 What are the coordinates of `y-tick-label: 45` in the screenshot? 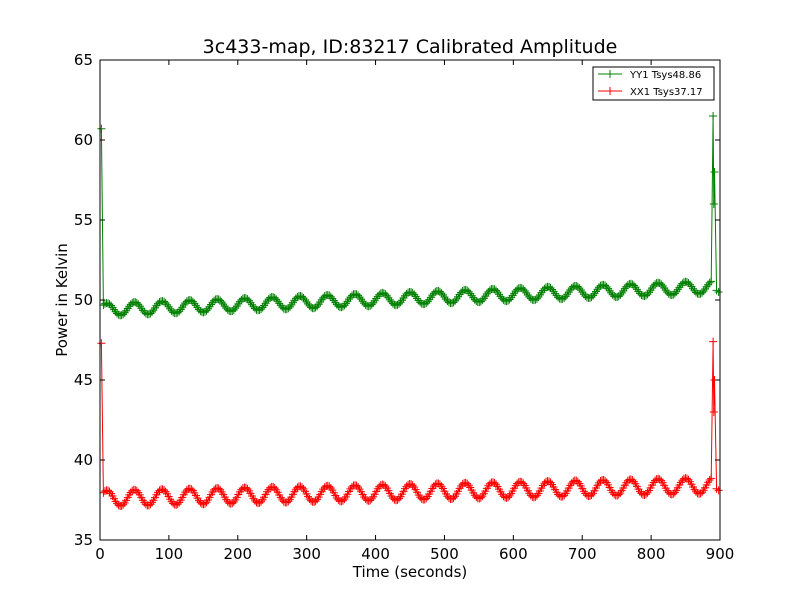 It's located at (83, 380).